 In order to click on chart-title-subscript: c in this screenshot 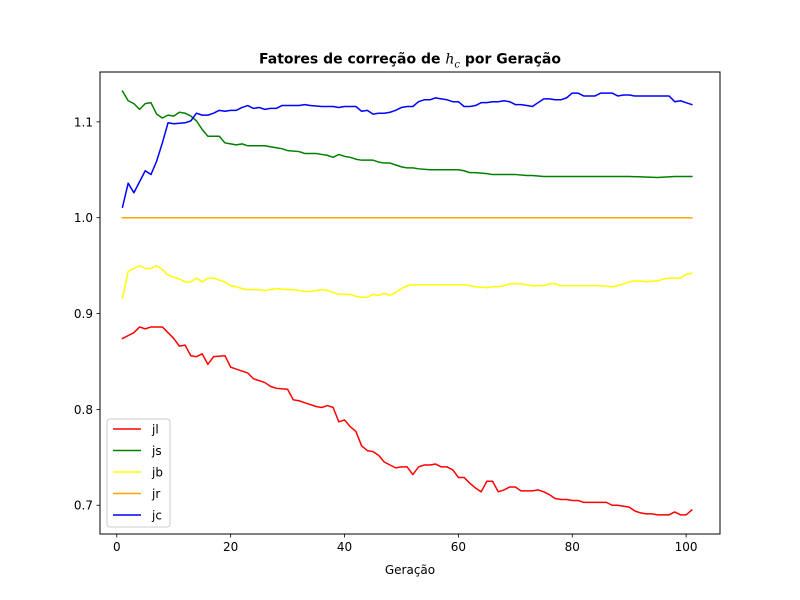, I will do `click(457, 65)`.